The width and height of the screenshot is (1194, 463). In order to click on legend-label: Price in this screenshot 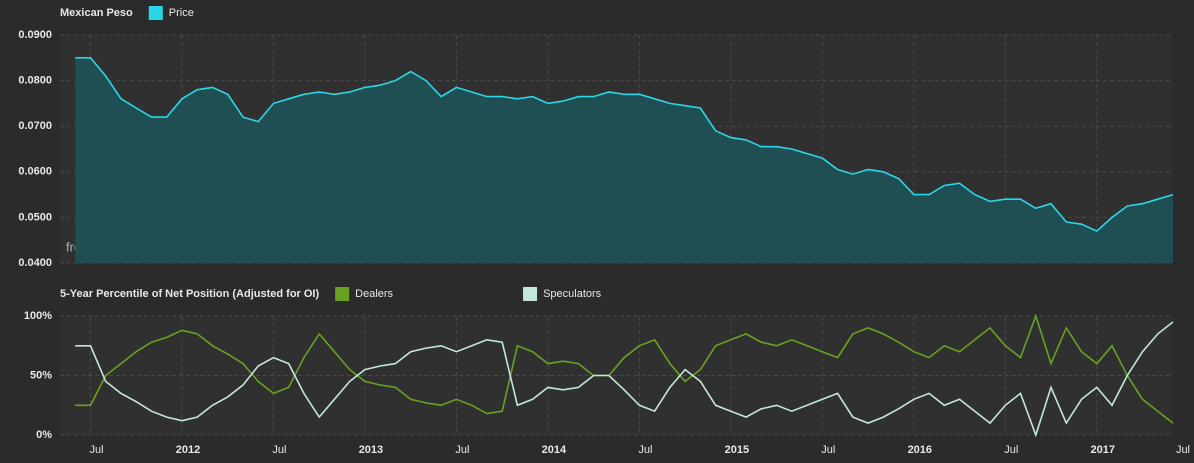, I will do `click(181, 13)`.